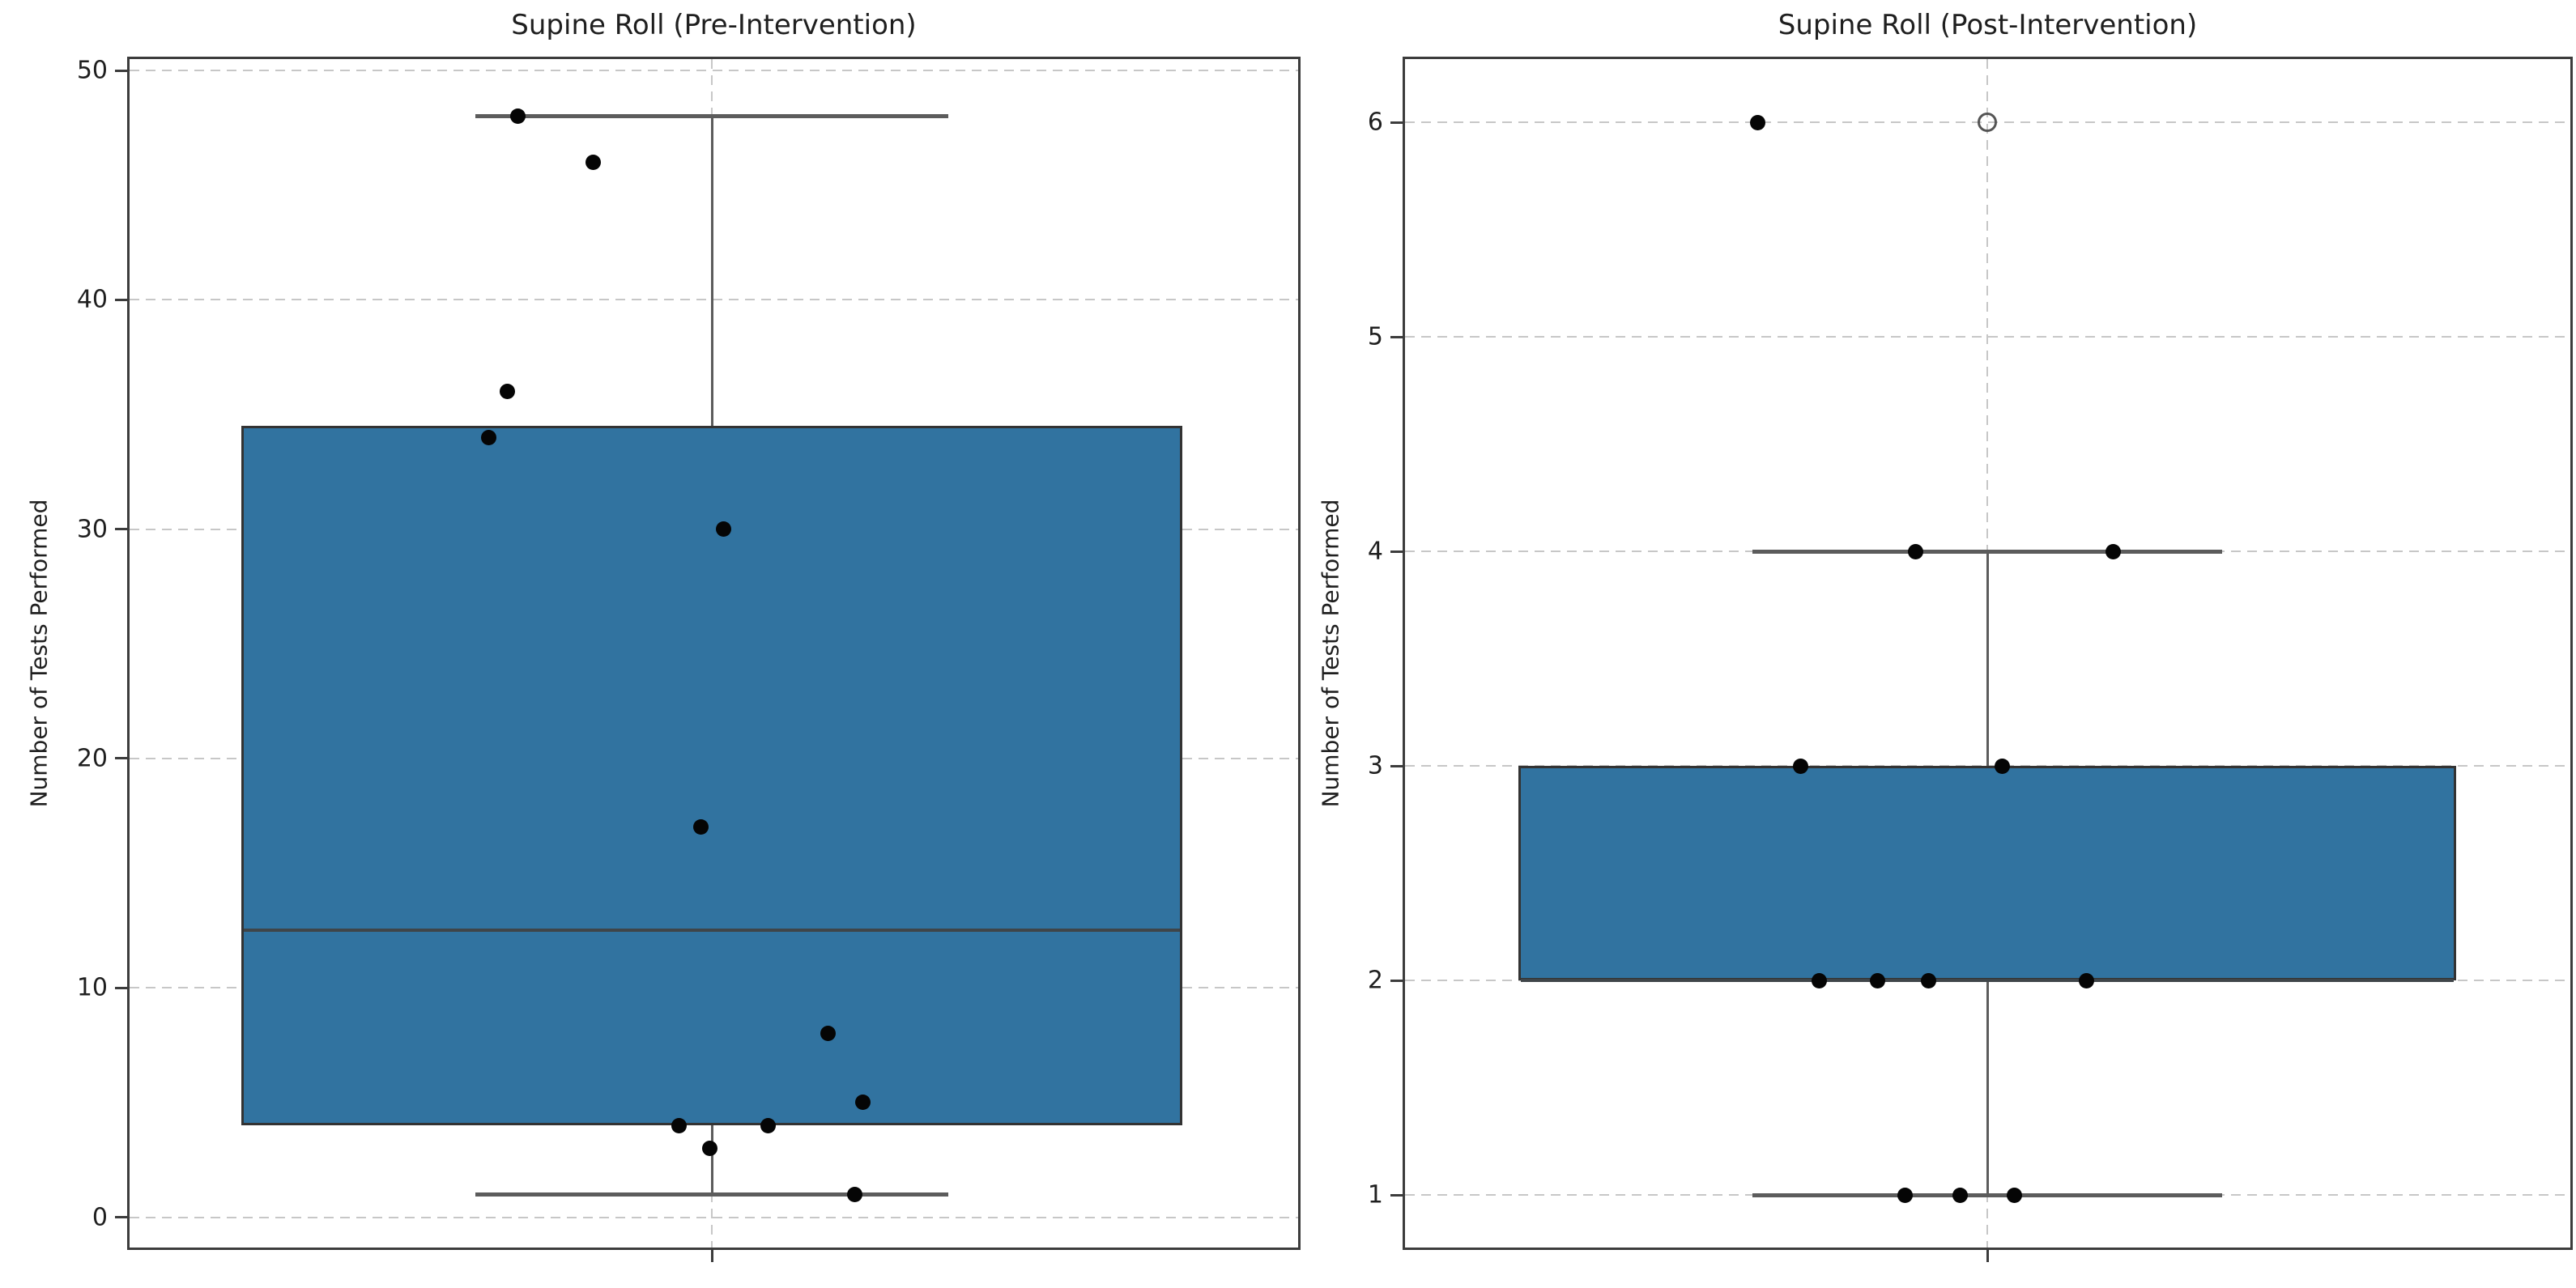 This screenshot has height=1288, width=2576. What do you see at coordinates (92, 530) in the screenshot?
I see `y-tick-label: 30` at bounding box center [92, 530].